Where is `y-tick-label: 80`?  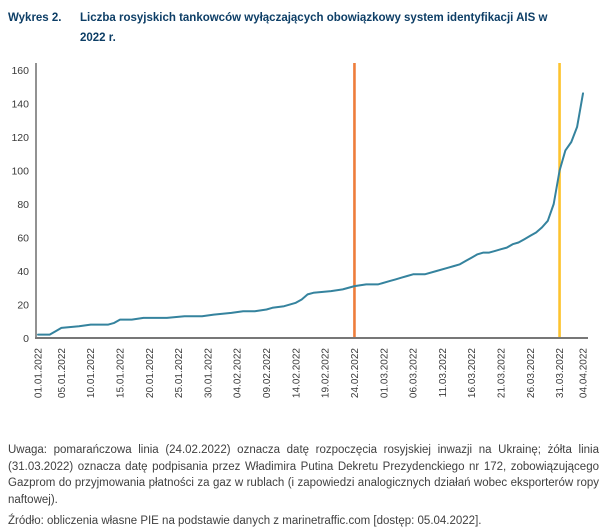 y-tick-label: 80 is located at coordinates (23, 205).